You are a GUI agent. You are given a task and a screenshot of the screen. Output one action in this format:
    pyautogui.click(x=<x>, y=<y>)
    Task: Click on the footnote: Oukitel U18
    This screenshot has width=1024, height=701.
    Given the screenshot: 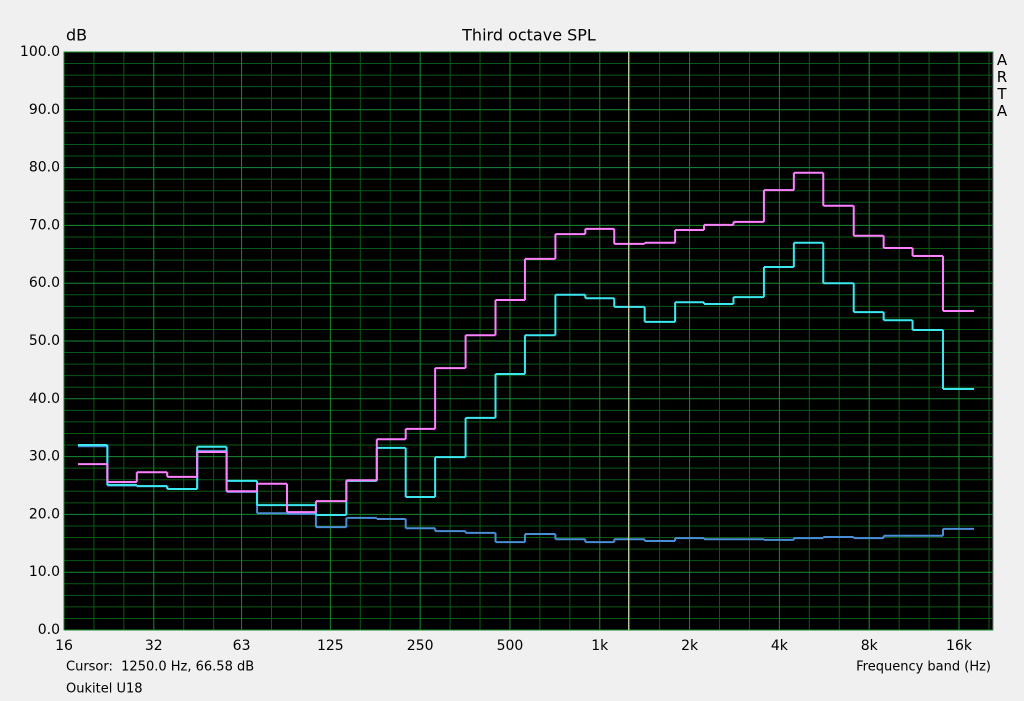 What is the action you would take?
    pyautogui.click(x=104, y=689)
    